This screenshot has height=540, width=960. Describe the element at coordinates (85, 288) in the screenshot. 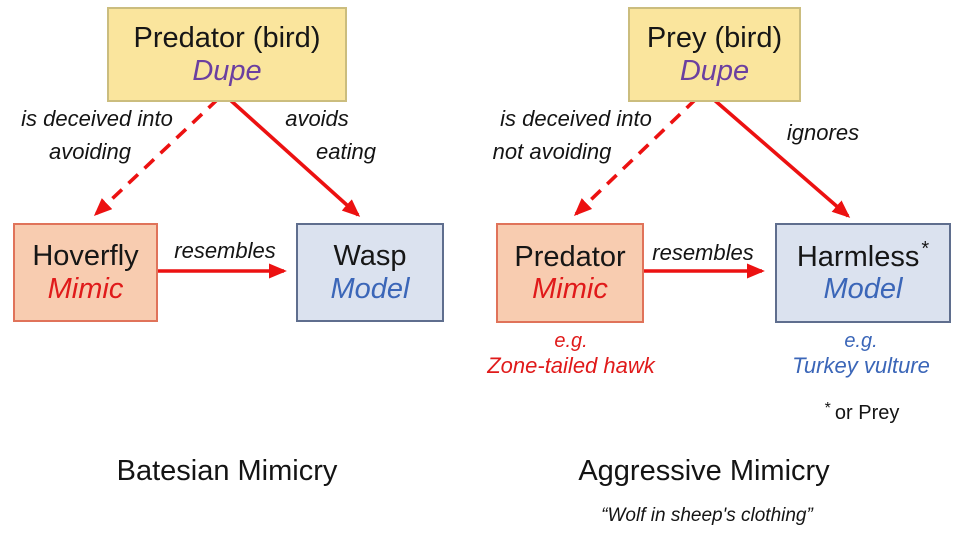

I see `left-mimic-role: Mimic` at that location.